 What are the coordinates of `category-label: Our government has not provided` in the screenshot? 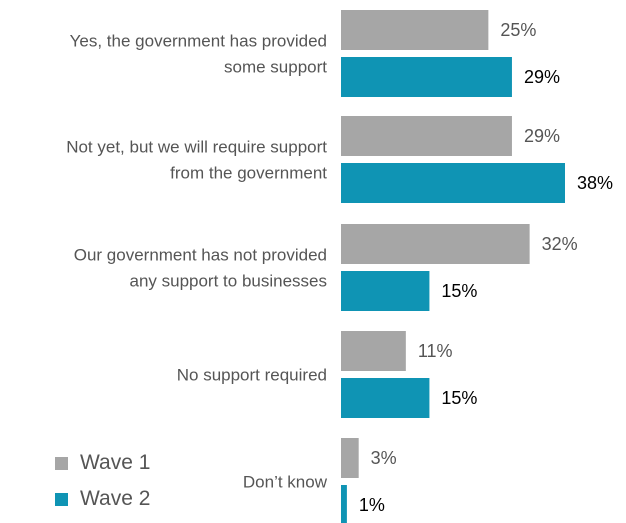 It's located at (200, 255).